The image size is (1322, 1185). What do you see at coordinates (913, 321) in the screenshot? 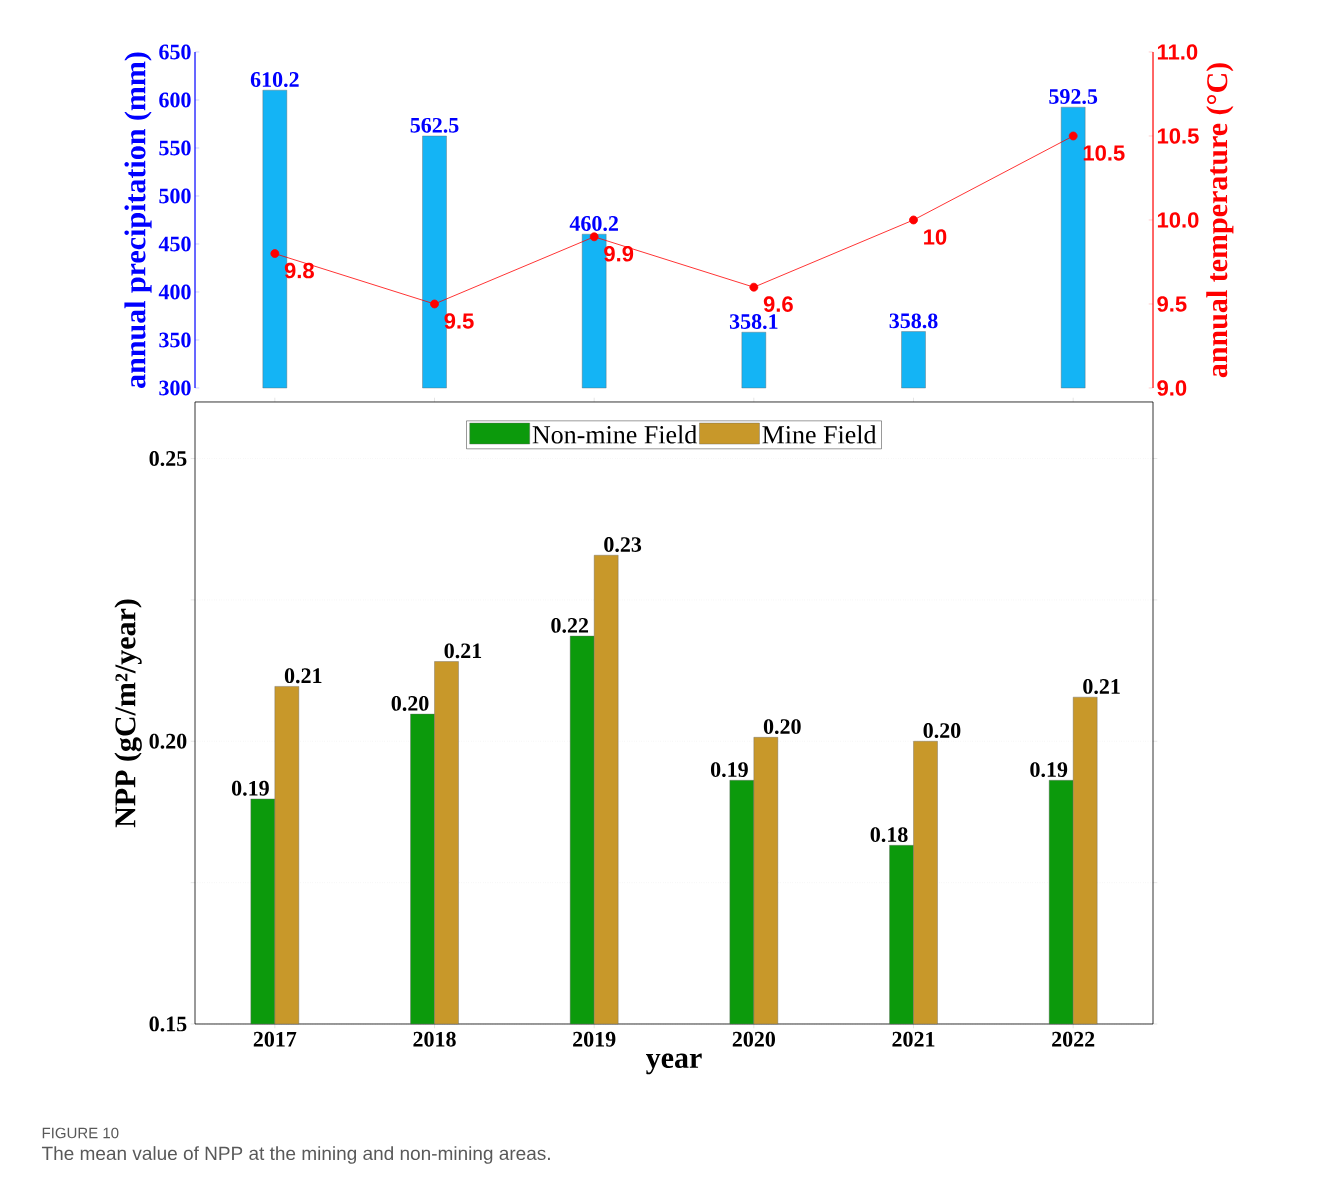
I see `data-label: 358.8` at bounding box center [913, 321].